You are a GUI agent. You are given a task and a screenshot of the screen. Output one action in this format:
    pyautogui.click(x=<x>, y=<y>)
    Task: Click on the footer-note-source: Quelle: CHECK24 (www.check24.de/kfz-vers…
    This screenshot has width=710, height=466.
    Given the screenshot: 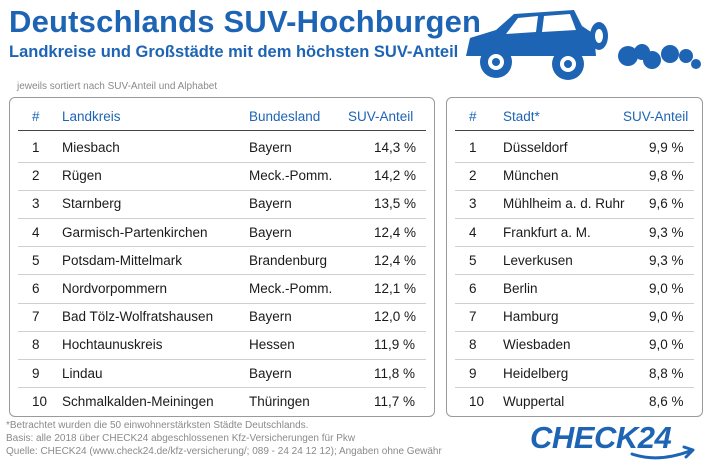 What is the action you would take?
    pyautogui.click(x=224, y=451)
    